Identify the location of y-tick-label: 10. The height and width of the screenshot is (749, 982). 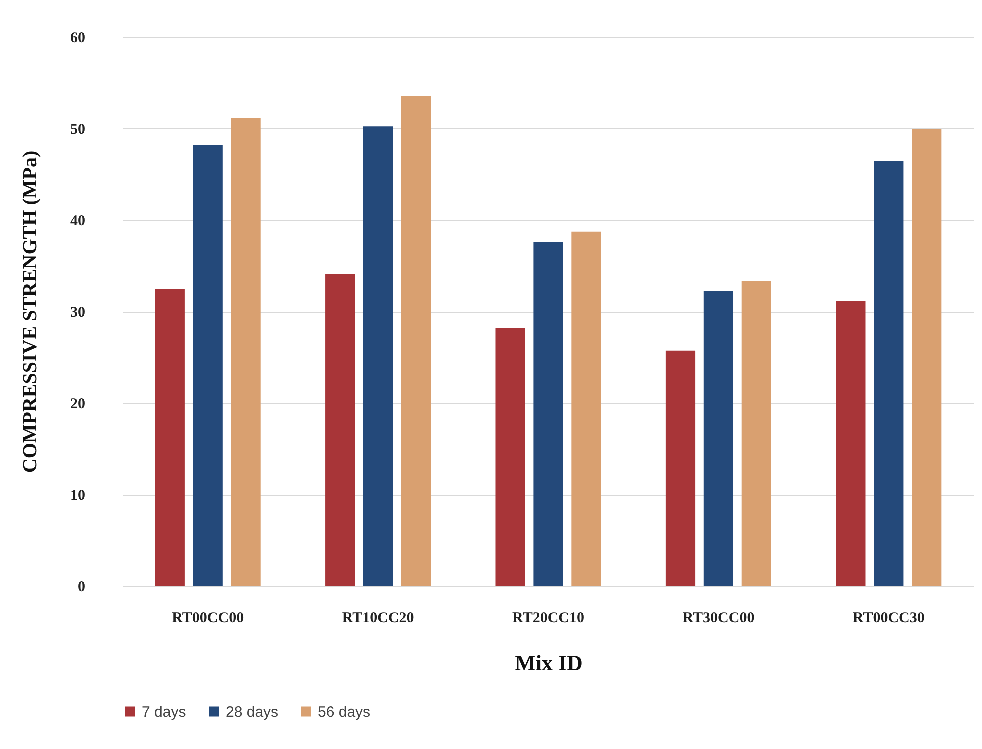
(78, 496).